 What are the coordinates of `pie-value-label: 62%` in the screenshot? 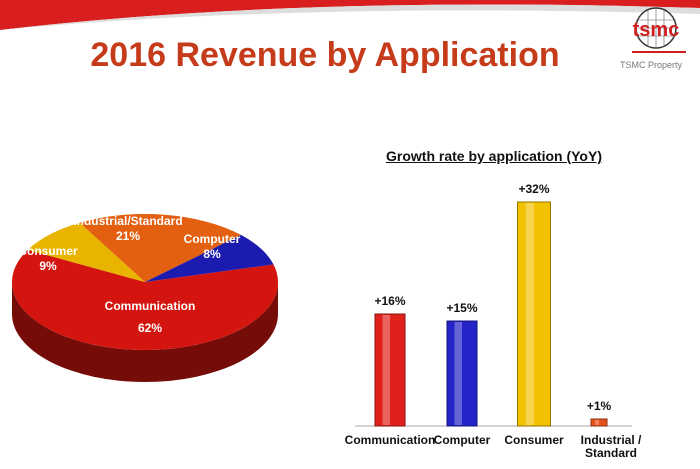 It's located at (150, 328).